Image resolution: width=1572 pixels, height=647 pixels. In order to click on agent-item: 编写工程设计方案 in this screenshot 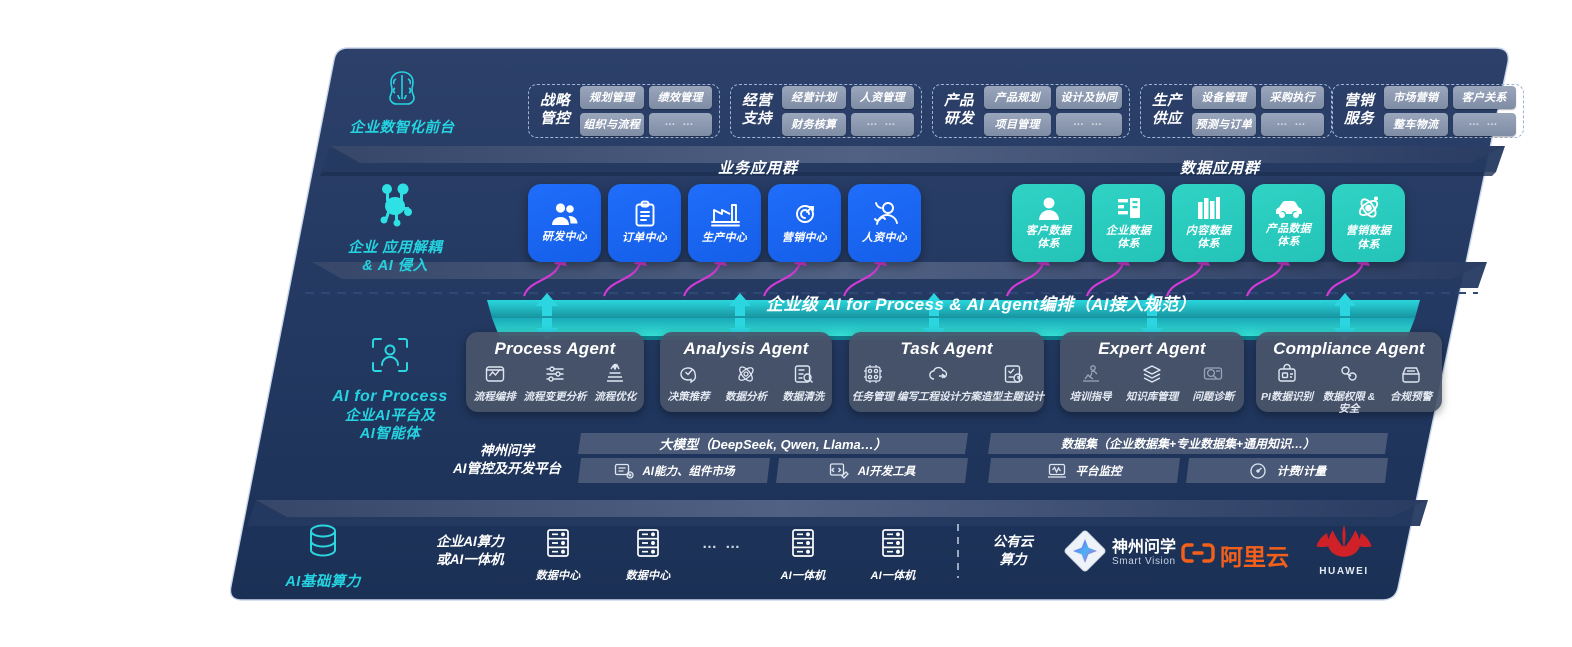, I will do `click(939, 383)`.